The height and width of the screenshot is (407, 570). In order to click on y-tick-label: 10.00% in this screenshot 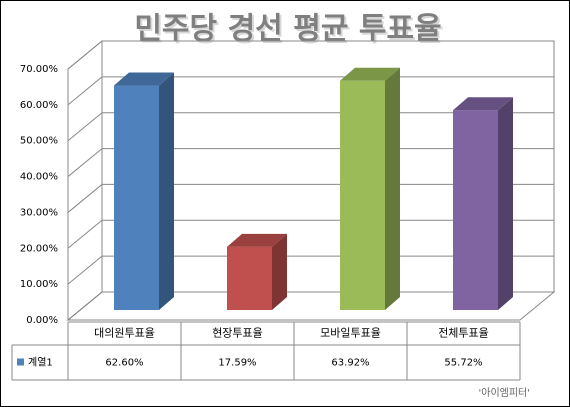, I will do `click(39, 284)`.